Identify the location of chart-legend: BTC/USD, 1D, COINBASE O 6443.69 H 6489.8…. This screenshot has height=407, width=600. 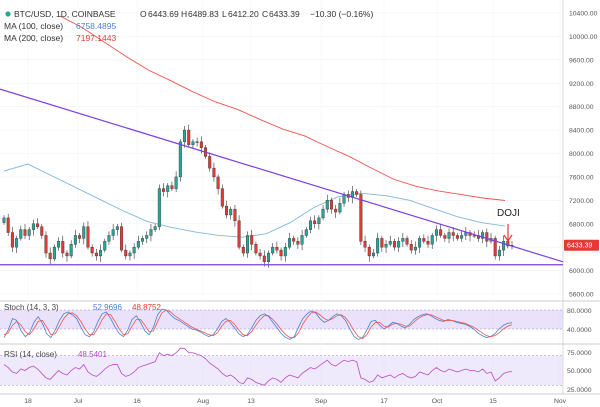
(188, 26).